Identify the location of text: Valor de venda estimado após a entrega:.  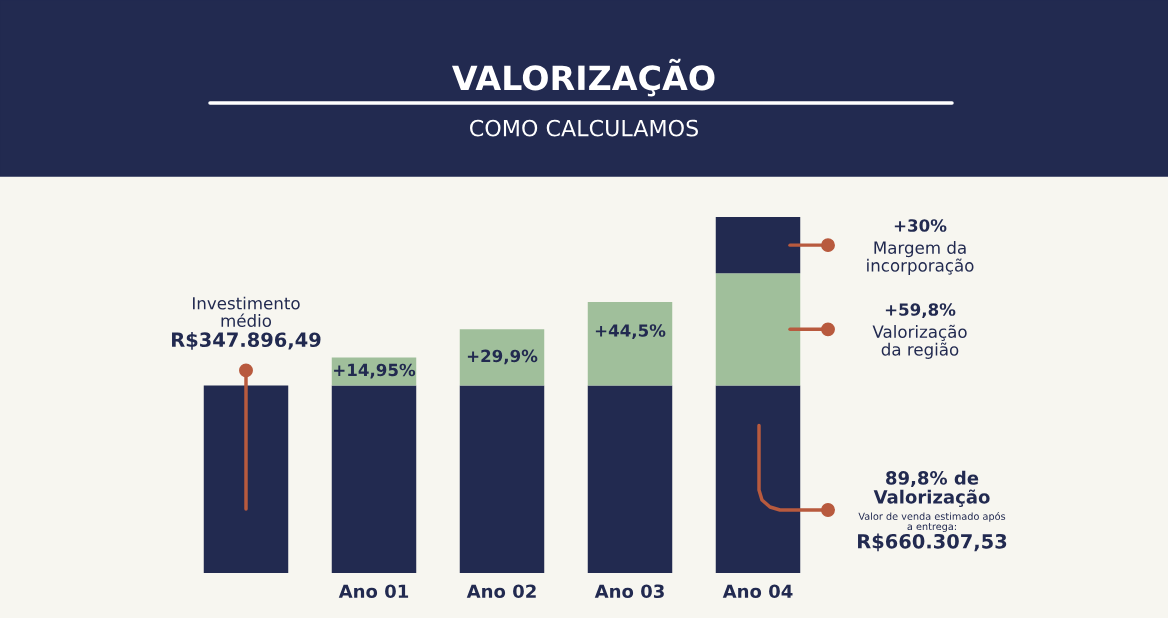
(932, 522).